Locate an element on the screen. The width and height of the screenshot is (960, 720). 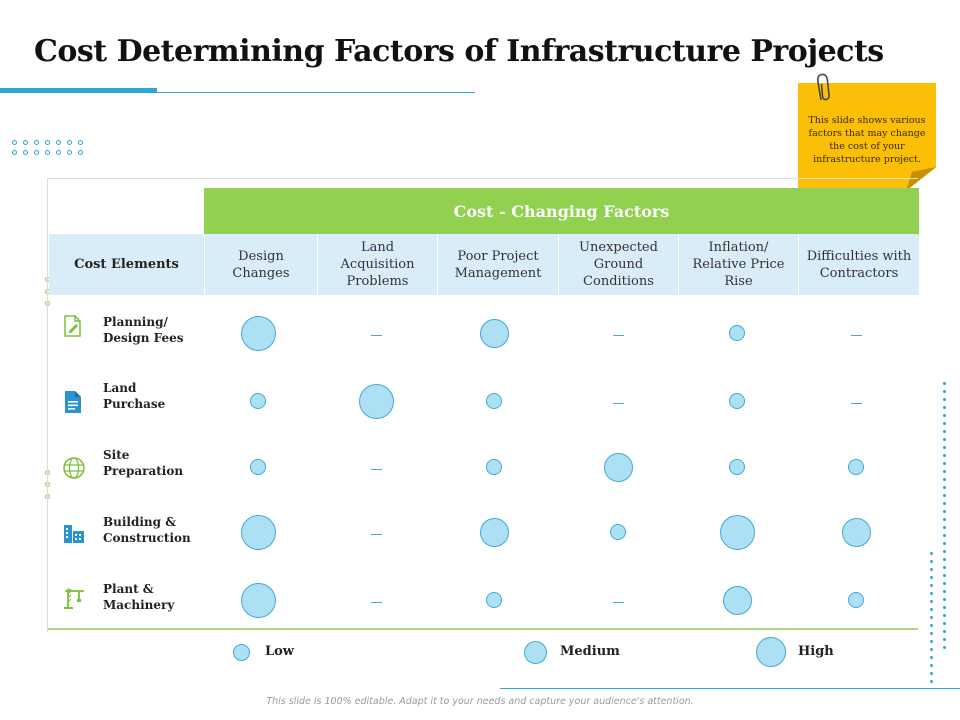
column-header-design-changes: Design Changes is located at coordinates (260, 264).